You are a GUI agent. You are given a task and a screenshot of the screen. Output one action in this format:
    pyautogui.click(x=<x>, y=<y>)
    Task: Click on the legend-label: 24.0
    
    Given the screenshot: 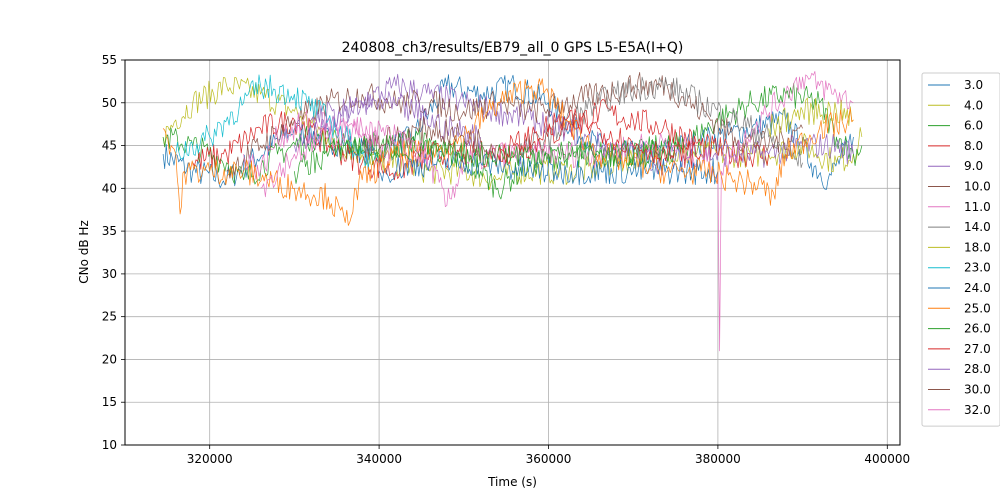 What is the action you would take?
    pyautogui.click(x=977, y=288)
    